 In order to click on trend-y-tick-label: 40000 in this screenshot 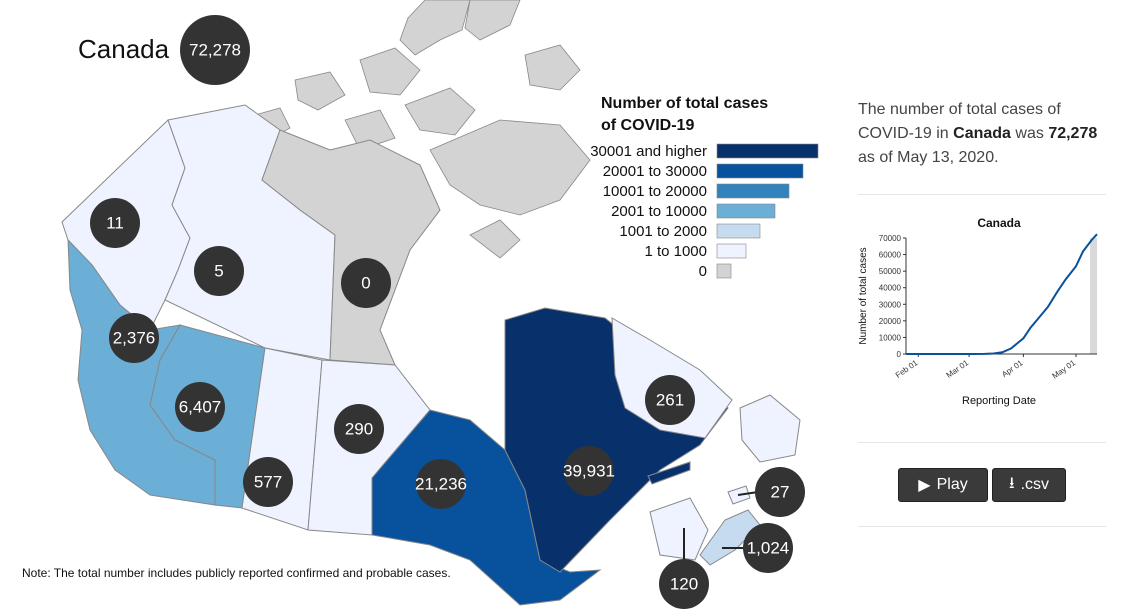, I will do `click(890, 288)`.